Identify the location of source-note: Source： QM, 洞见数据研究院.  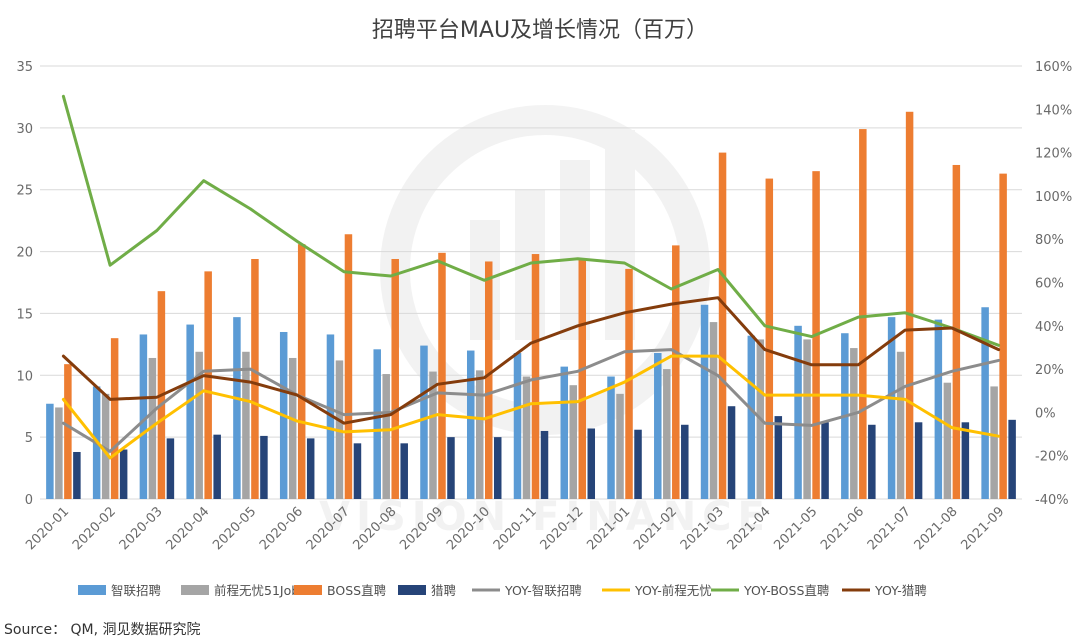
(102, 630).